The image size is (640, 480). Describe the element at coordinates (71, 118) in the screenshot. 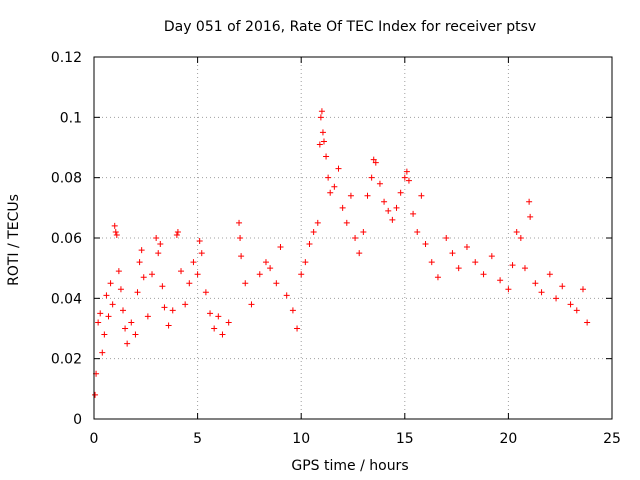

I see `y-tick-label: 0.1` at that location.